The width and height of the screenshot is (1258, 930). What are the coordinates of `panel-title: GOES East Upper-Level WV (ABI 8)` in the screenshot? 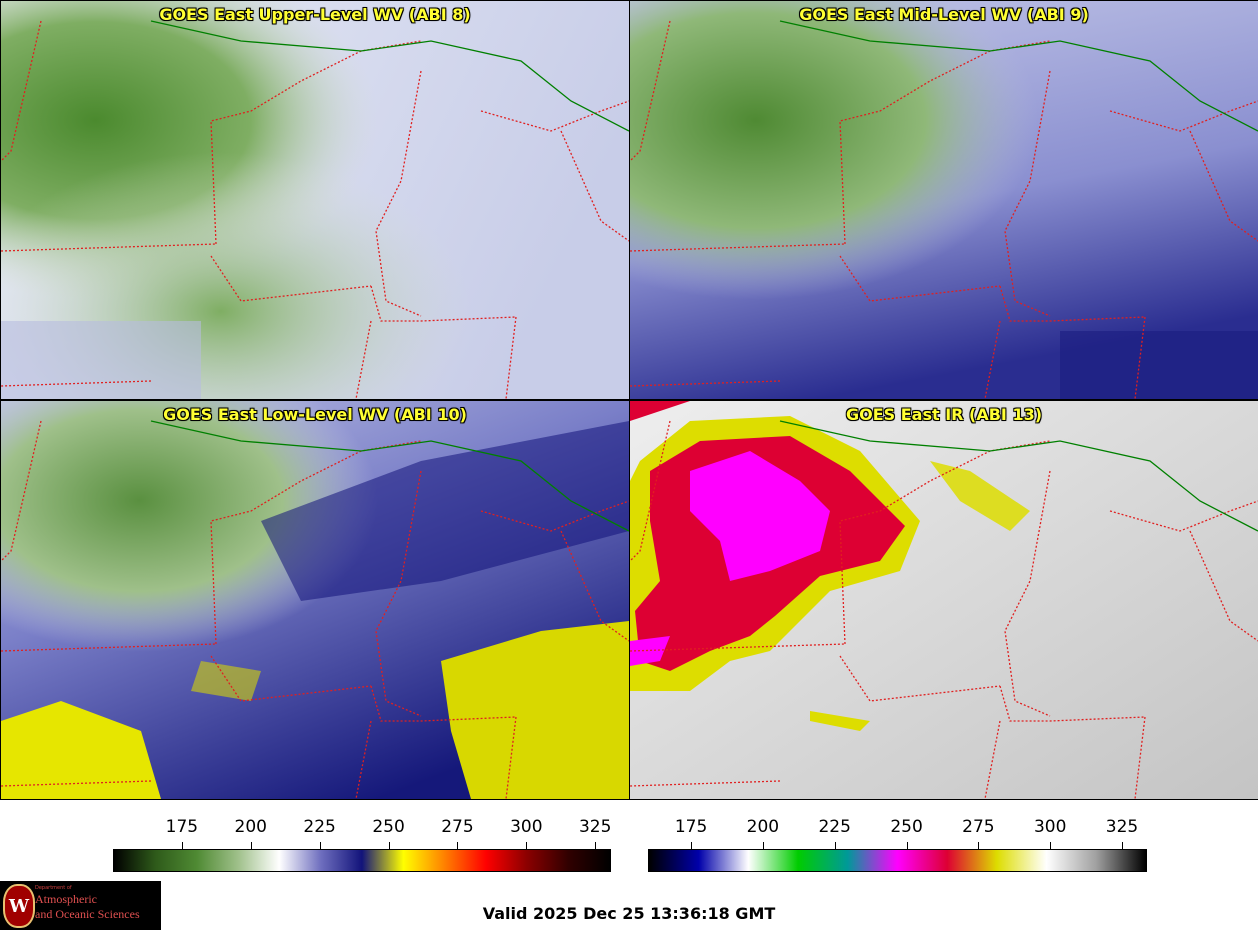 It's located at (315, 14).